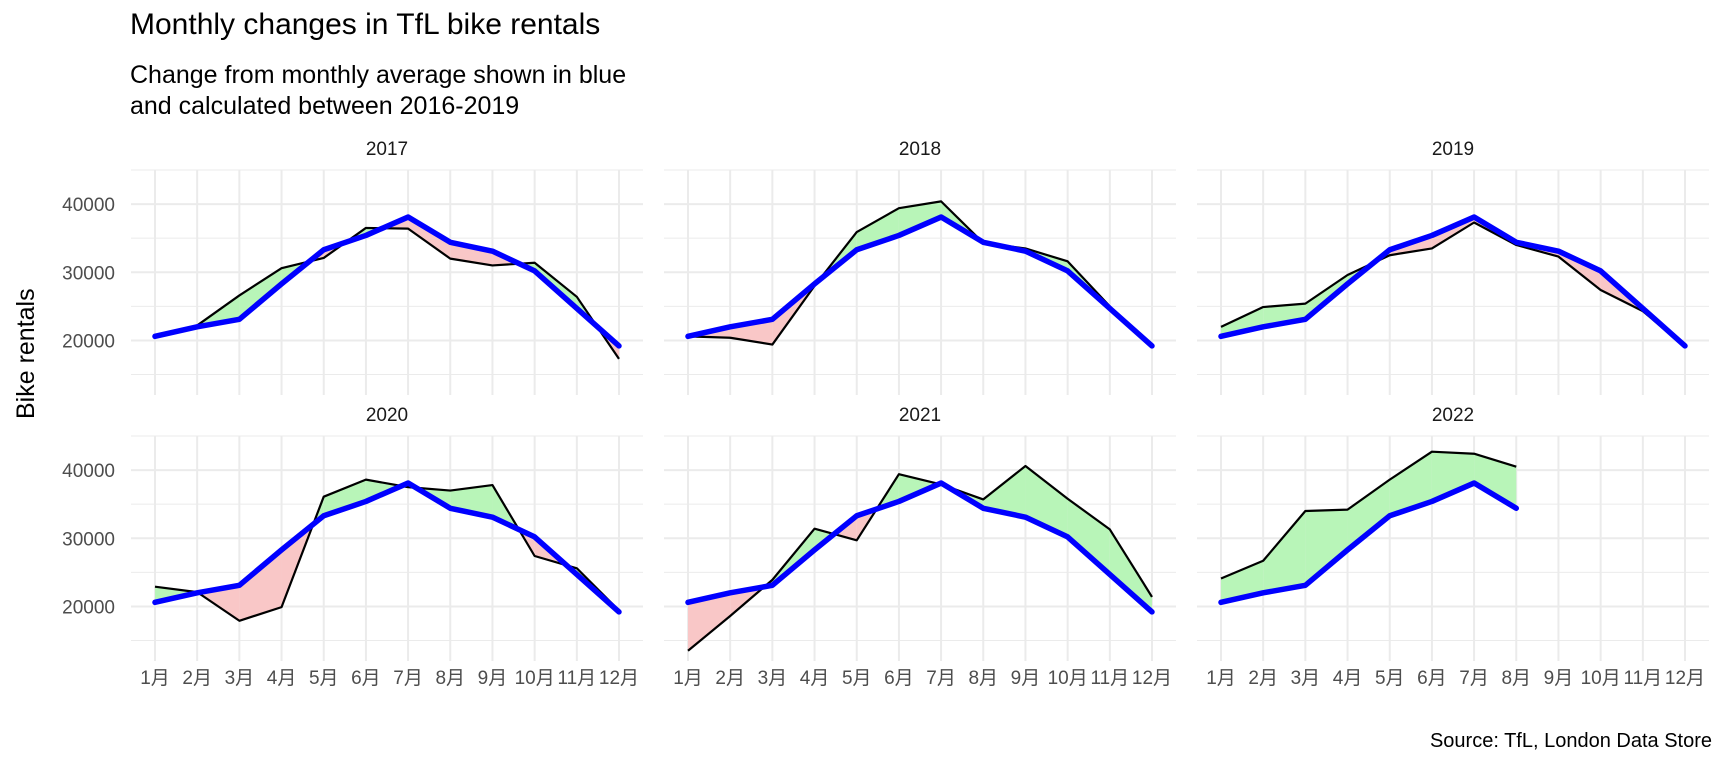  Describe the element at coordinates (619, 678) in the screenshot. I see `panel-2020-x-tick-label: 12月` at that location.